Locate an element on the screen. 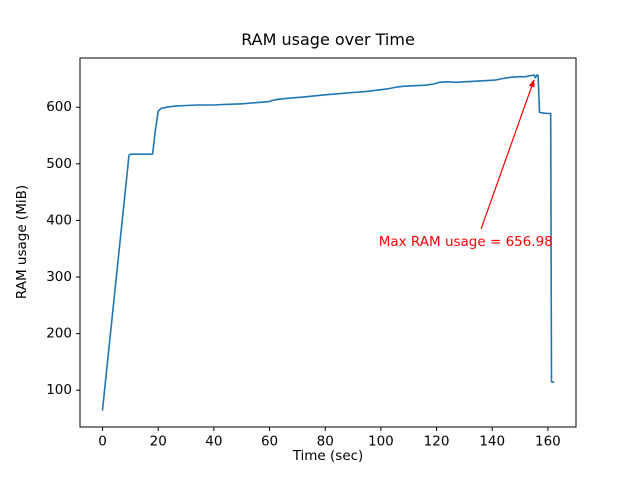 Image resolution: width=640 pixels, height=480 pixels. y-tick-label: 500 is located at coordinates (59, 164).